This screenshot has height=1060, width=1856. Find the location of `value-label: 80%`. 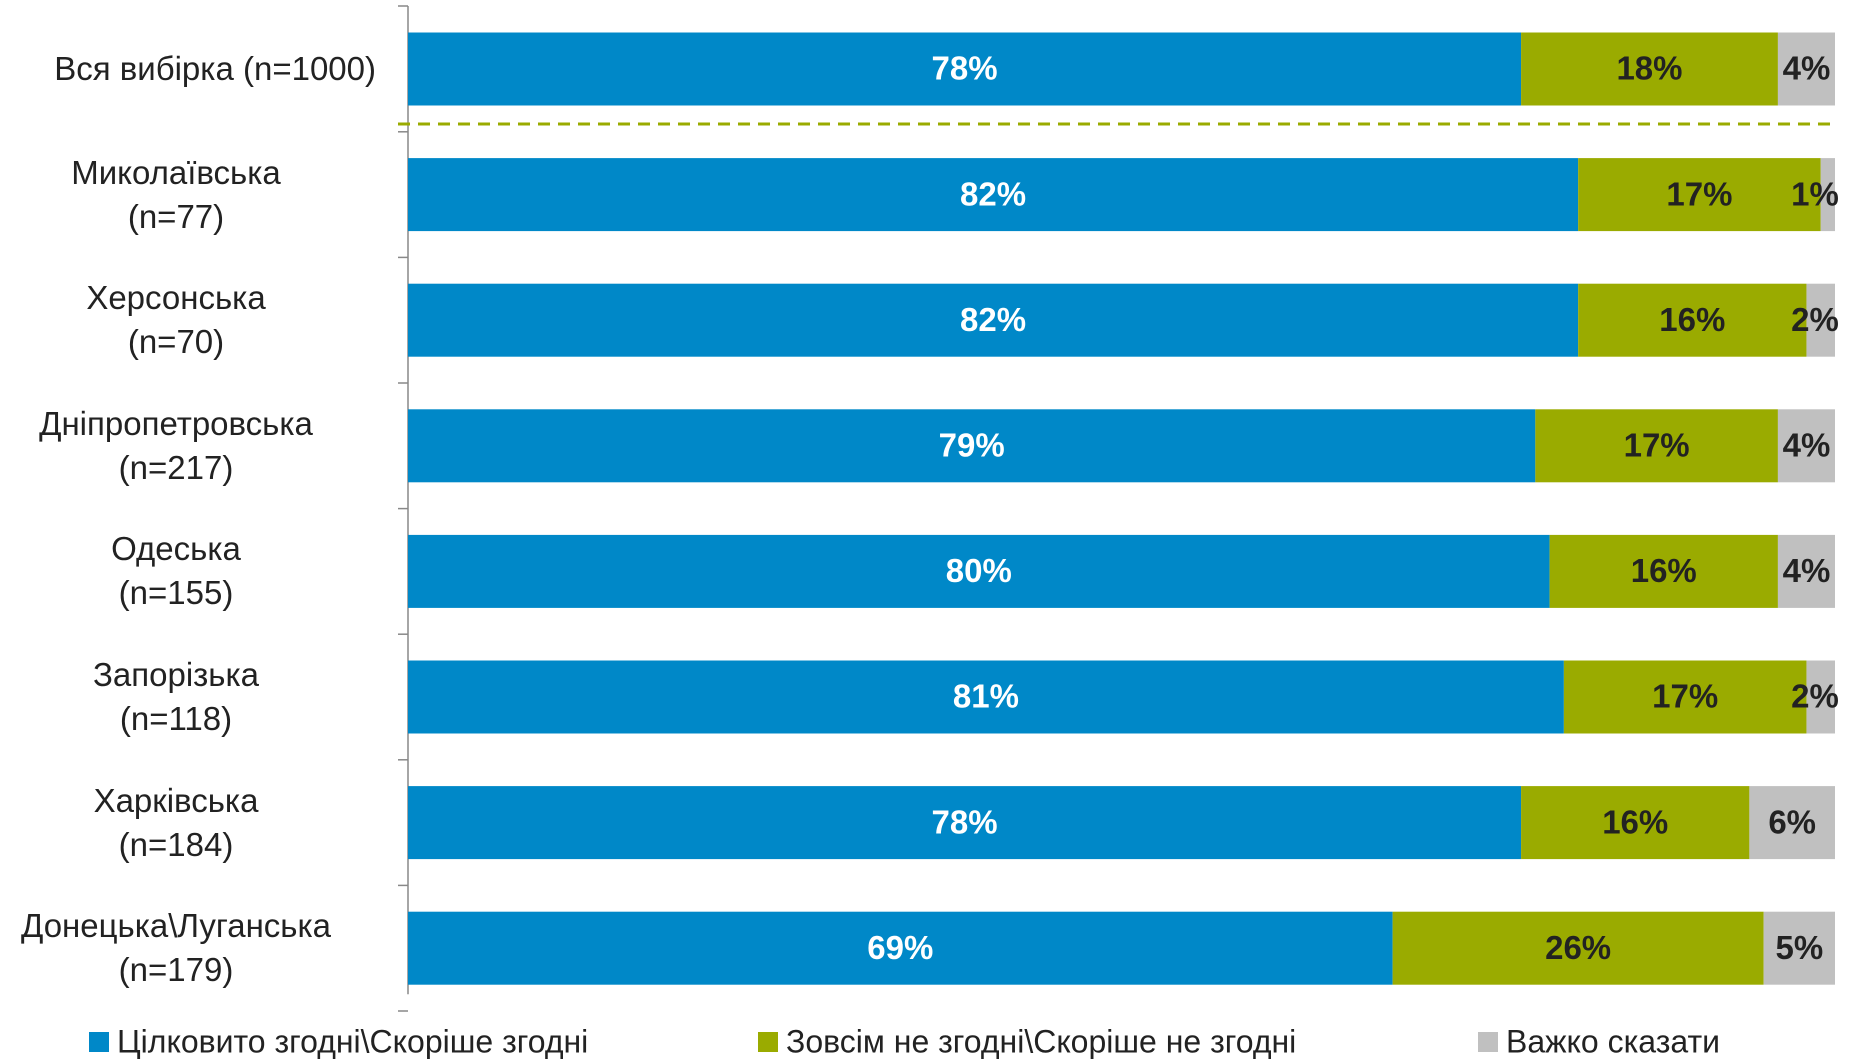

value-label: 80% is located at coordinates (979, 570).